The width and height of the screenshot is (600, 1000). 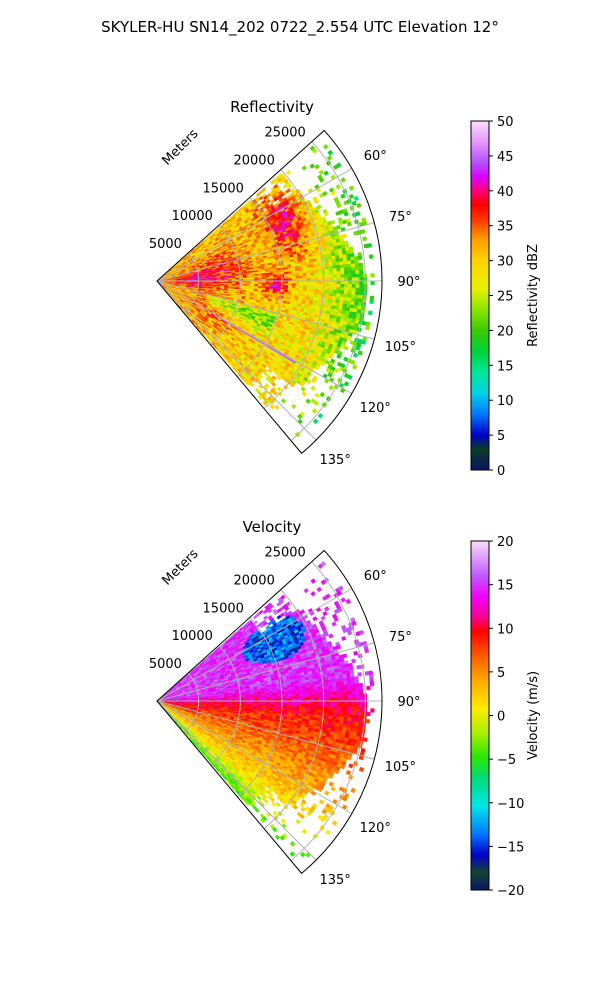 What do you see at coordinates (505, 157) in the screenshot?
I see `colorbar-tick-label: 45` at bounding box center [505, 157].